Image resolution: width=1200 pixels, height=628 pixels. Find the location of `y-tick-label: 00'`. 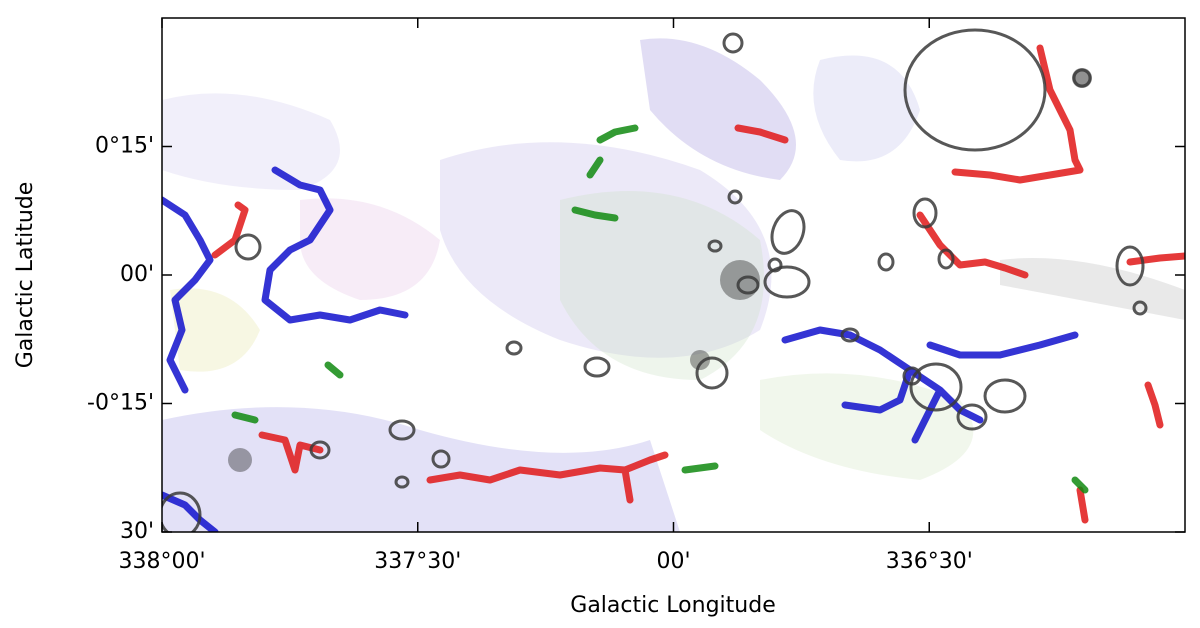

y-tick-label: 00' is located at coordinates (137, 274).